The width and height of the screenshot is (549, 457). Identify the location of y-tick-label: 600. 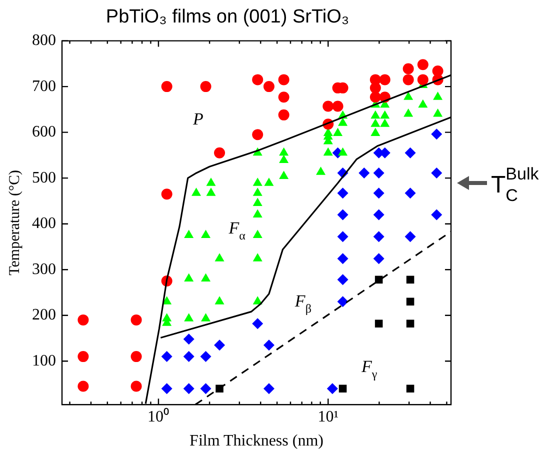
(44, 132).